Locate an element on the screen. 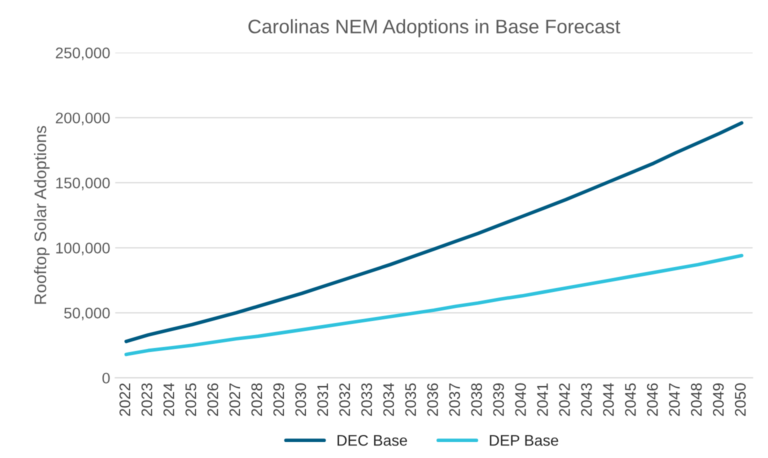 Image resolution: width=768 pixels, height=458 pixels. x-tick-label: 2042 is located at coordinates (564, 399).